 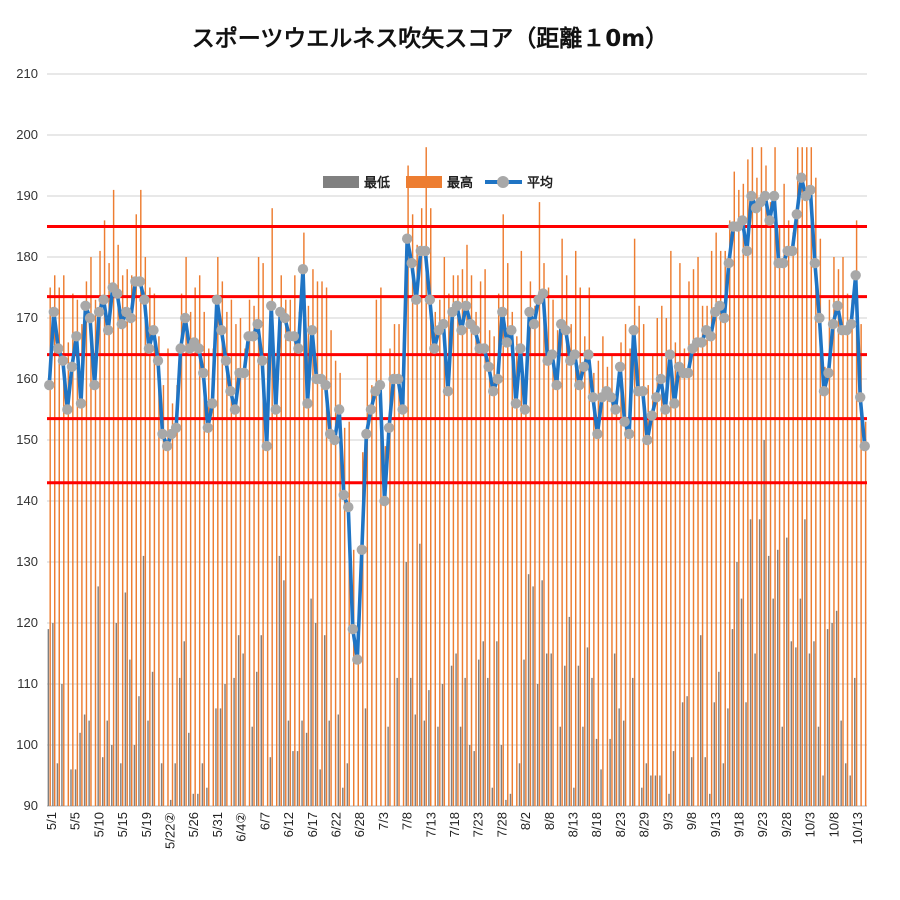 I want to click on x-tick-label: 10/8, so click(x=833, y=824).